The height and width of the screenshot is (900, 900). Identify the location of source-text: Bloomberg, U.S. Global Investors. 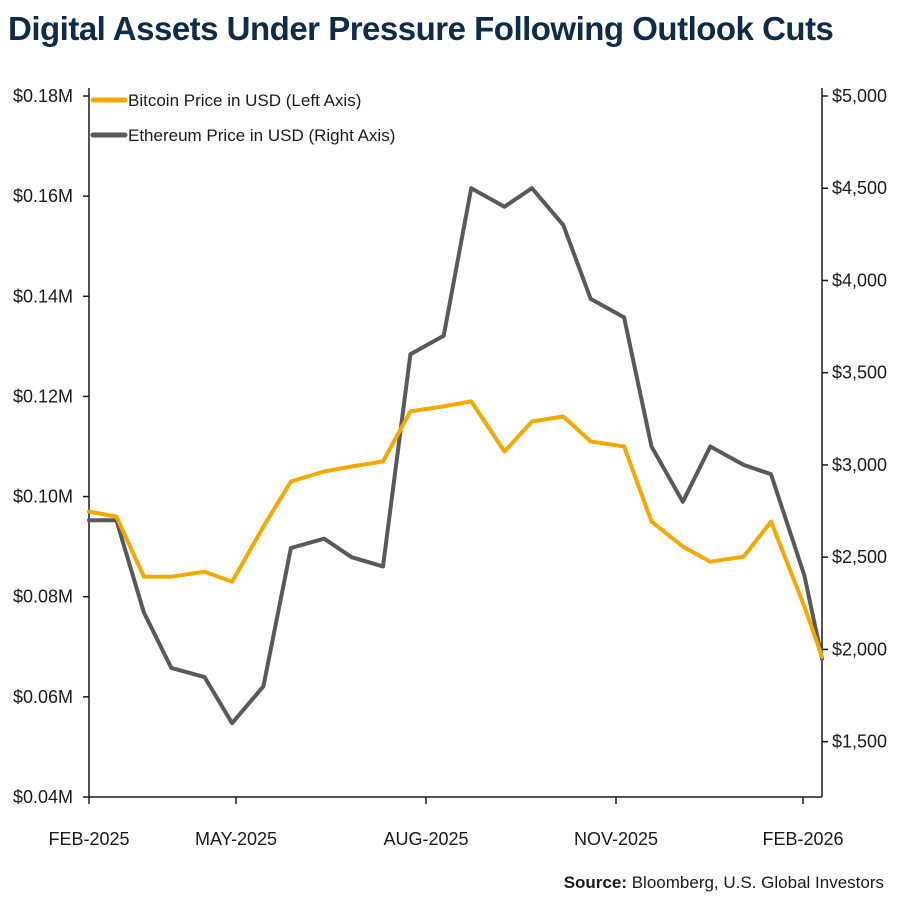
(757, 882).